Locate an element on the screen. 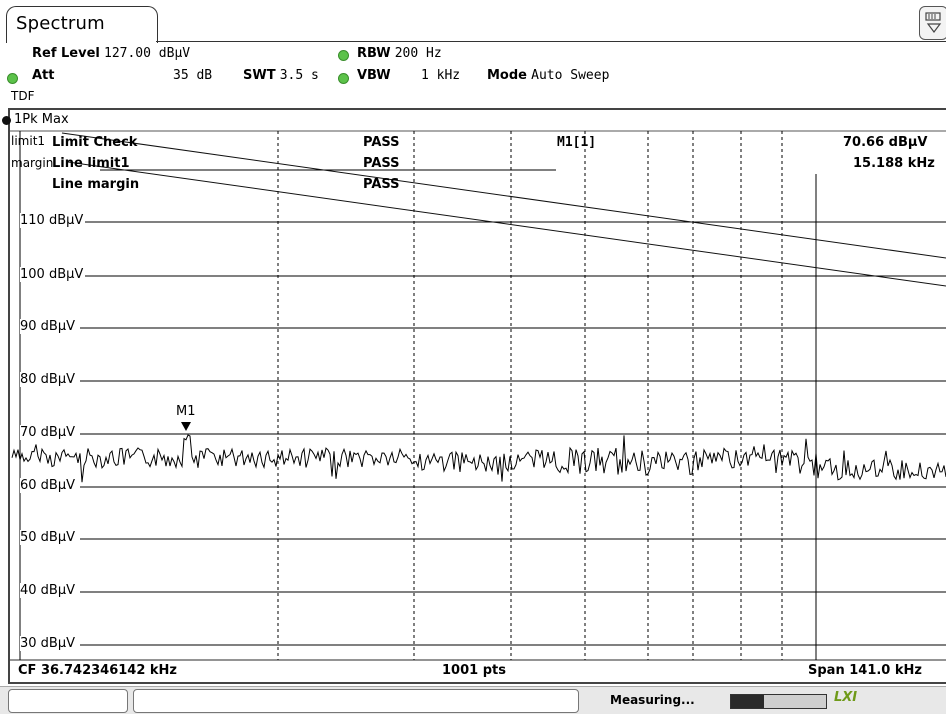 This screenshot has height=714, width=946. att-status-led is located at coordinates (12, 78).